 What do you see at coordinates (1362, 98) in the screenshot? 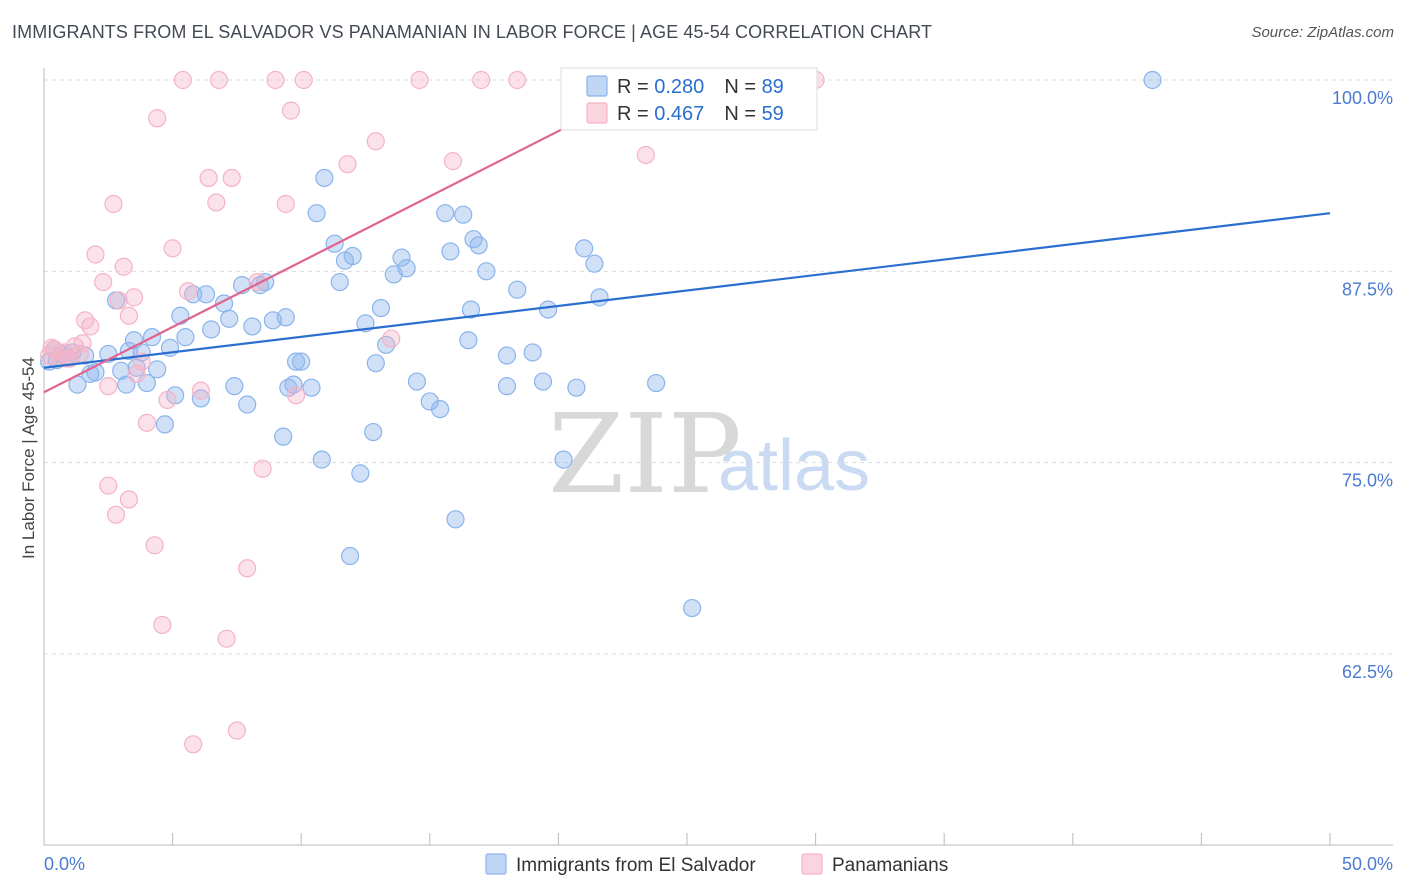
I see `y-tick-label-3: 100.0%` at bounding box center [1362, 98].